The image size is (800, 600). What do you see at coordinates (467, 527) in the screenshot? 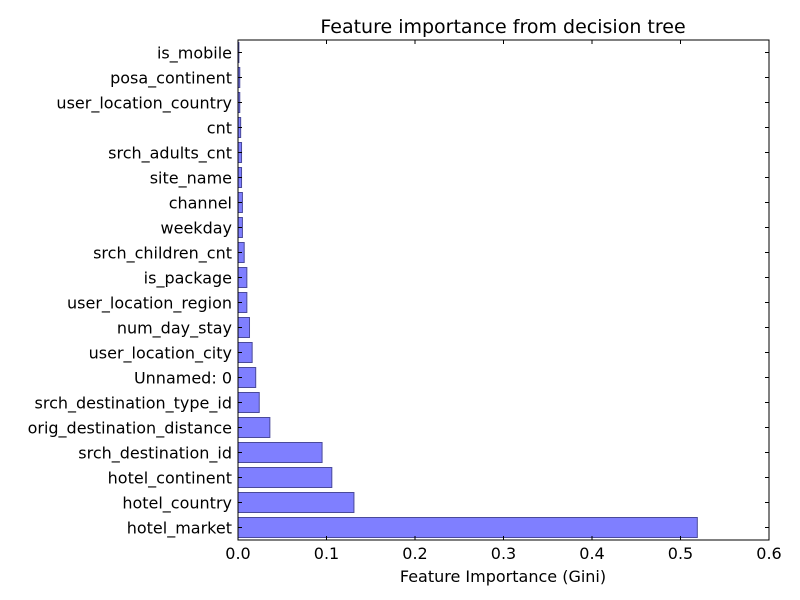
I see `bar-hotel-market` at bounding box center [467, 527].